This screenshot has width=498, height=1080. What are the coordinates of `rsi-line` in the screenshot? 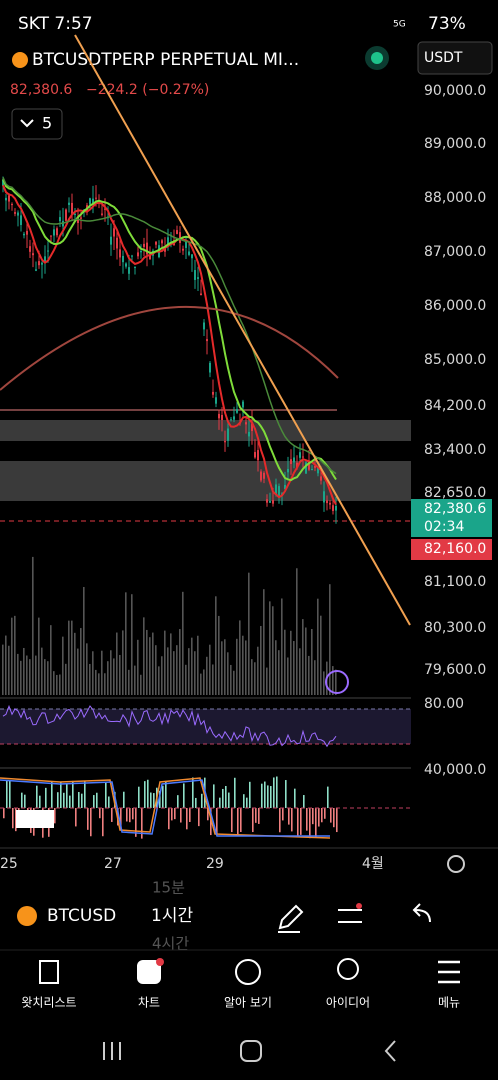 It's located at (169, 726).